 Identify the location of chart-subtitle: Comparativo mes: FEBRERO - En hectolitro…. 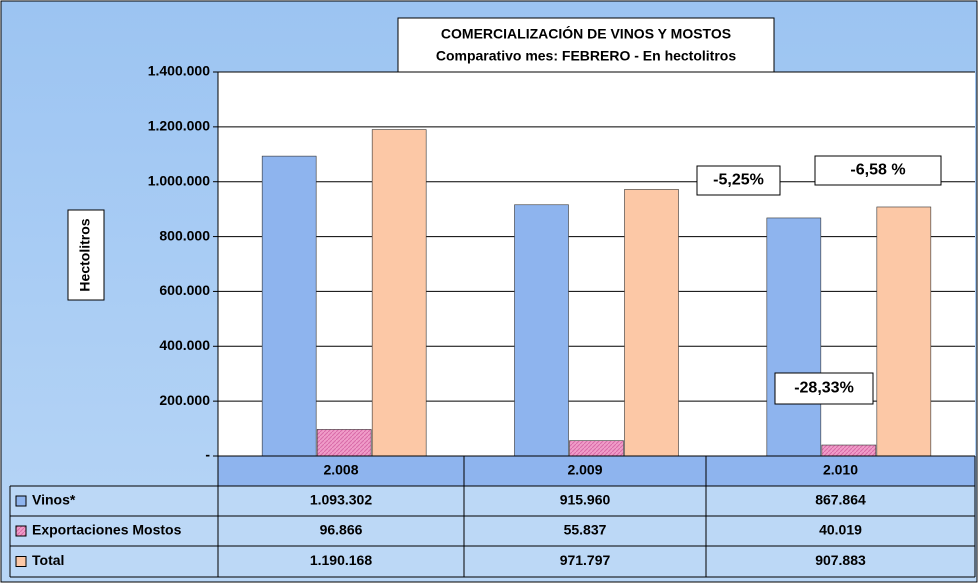
(586, 56).